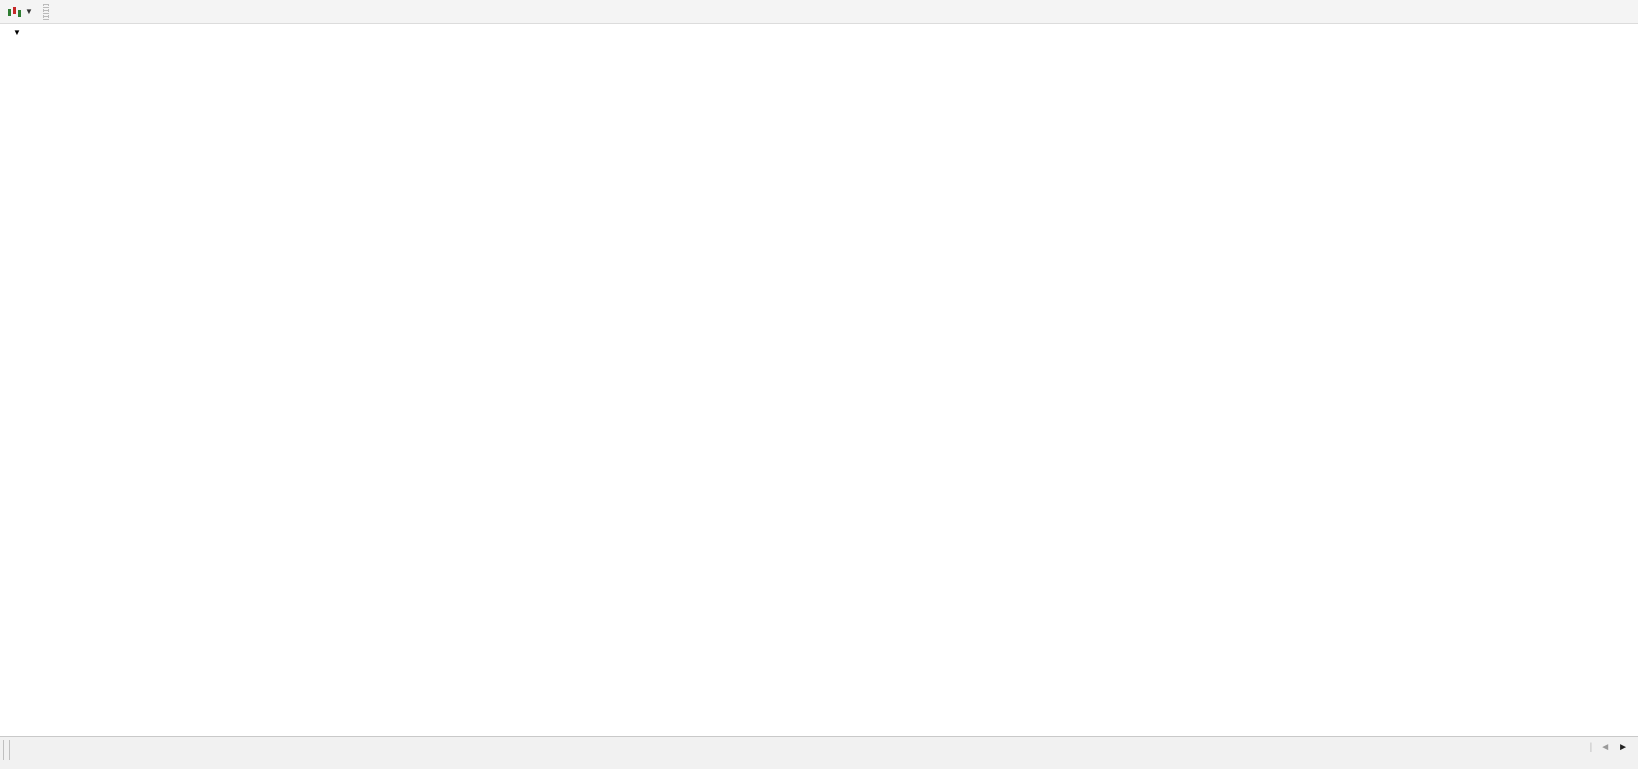  Describe the element at coordinates (819, 752) in the screenshot. I see `instrument-tab-bar: | ◄ ►` at that location.